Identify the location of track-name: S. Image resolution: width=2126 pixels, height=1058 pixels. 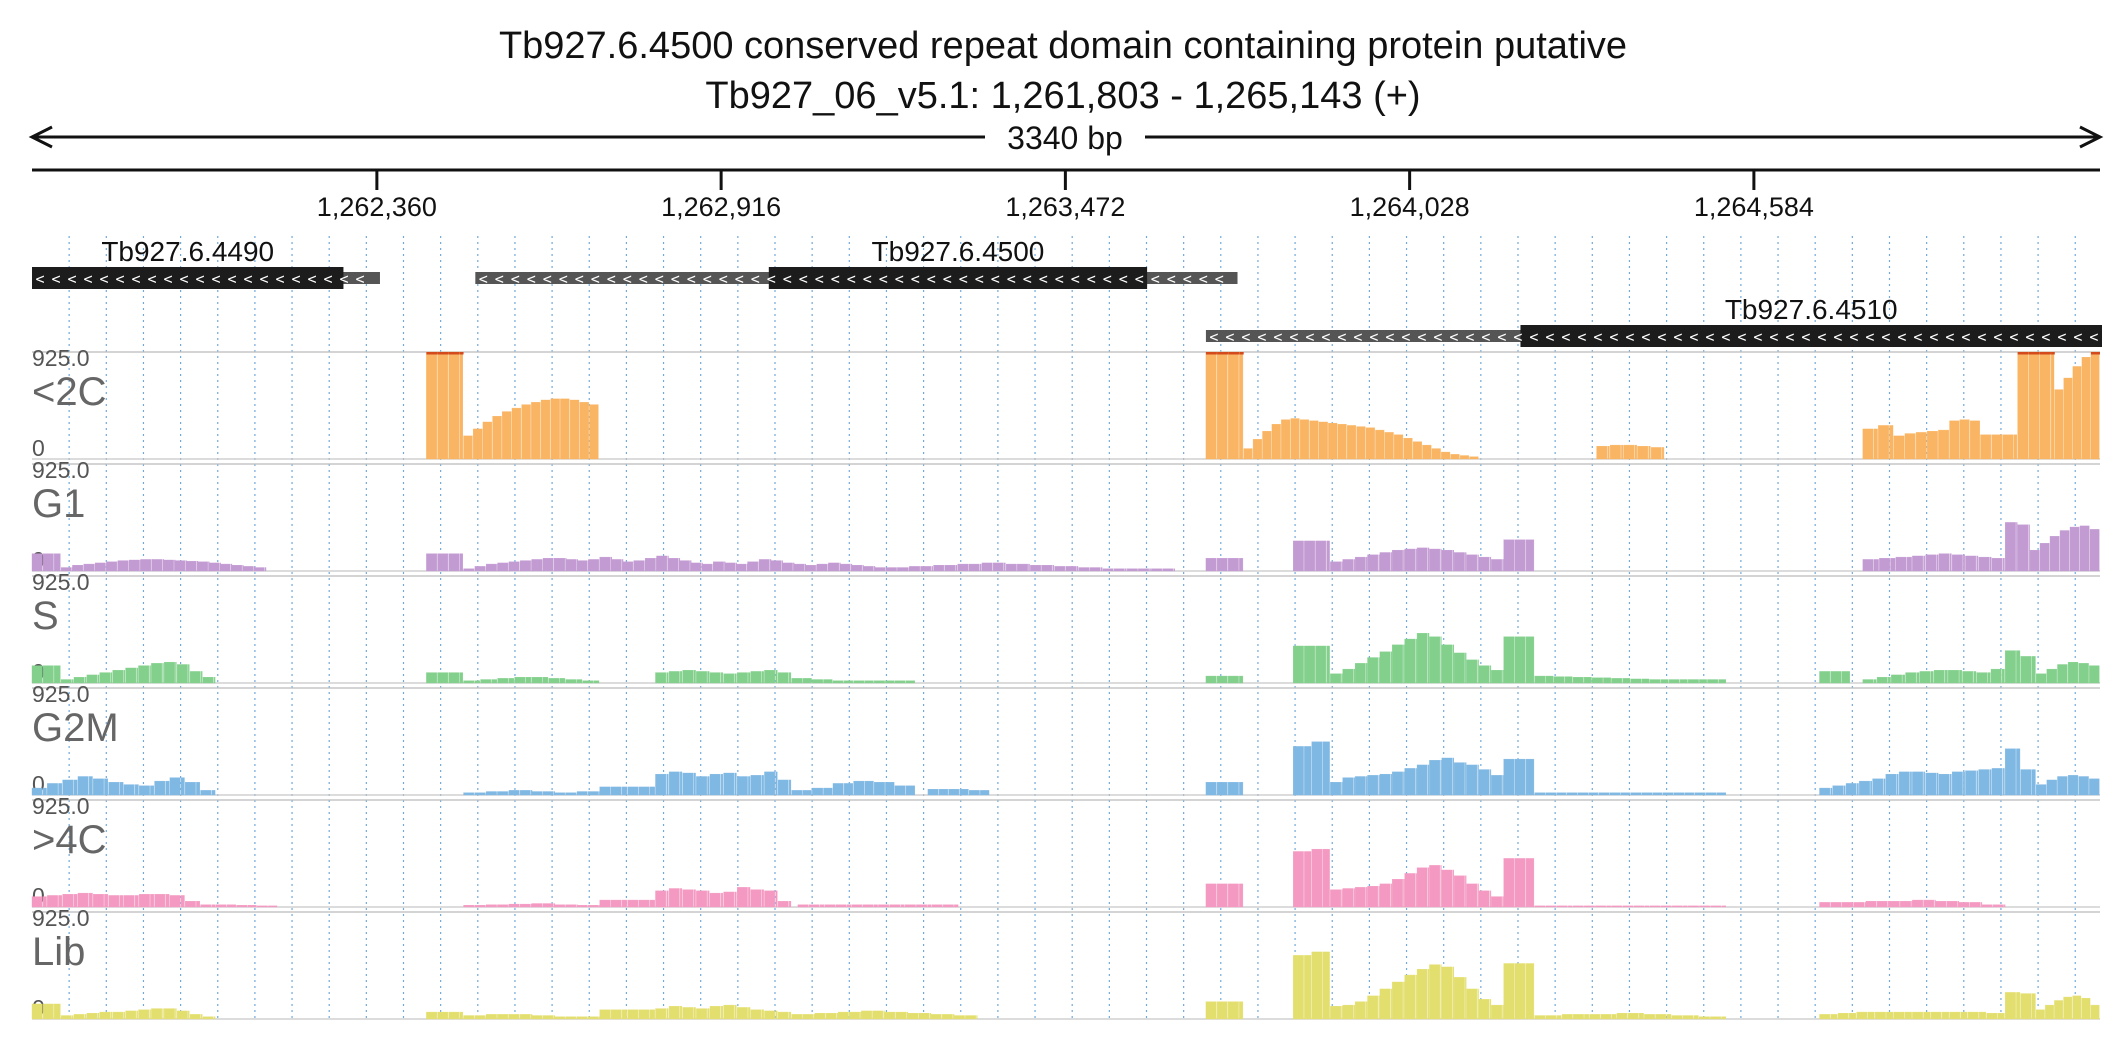
(45, 616).